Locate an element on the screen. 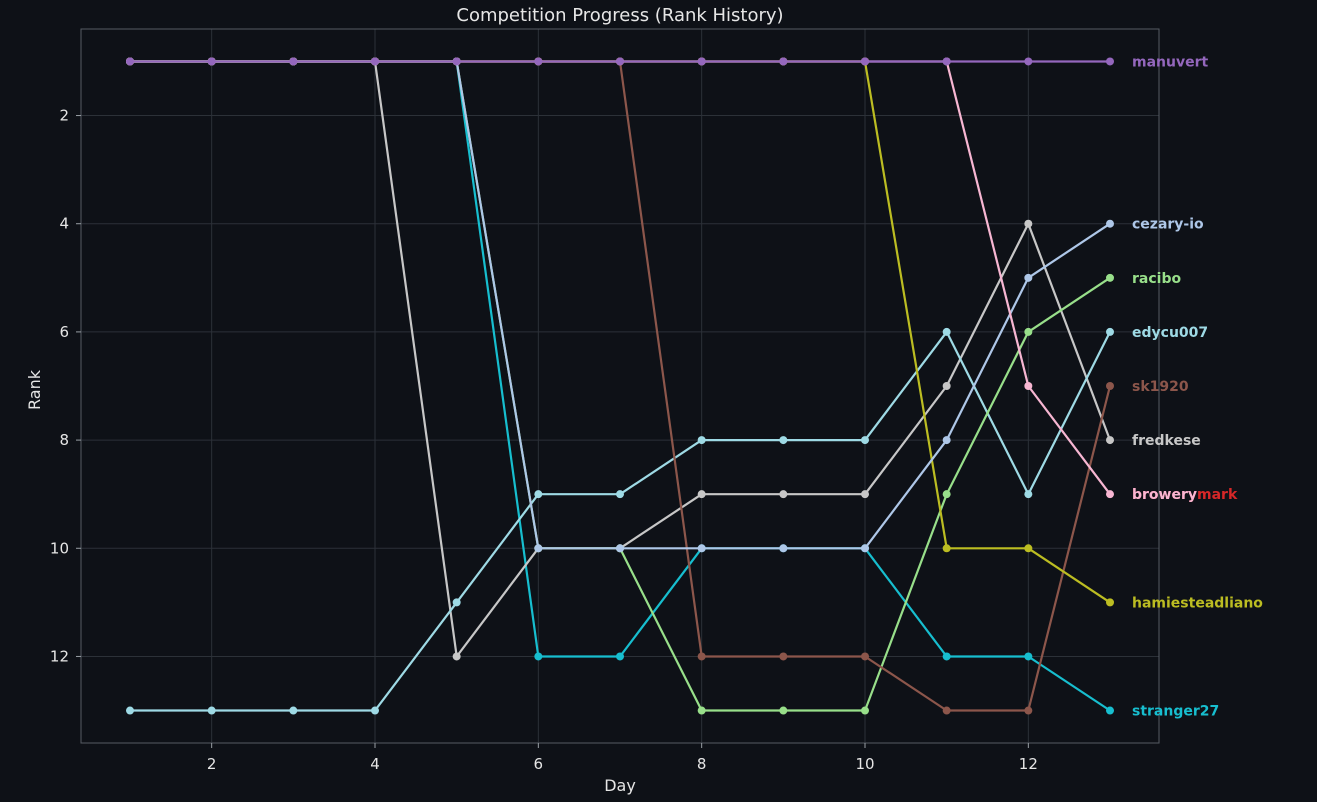 The width and height of the screenshot is (1317, 802). x-tick-label-12: 12 is located at coordinates (1028, 764).